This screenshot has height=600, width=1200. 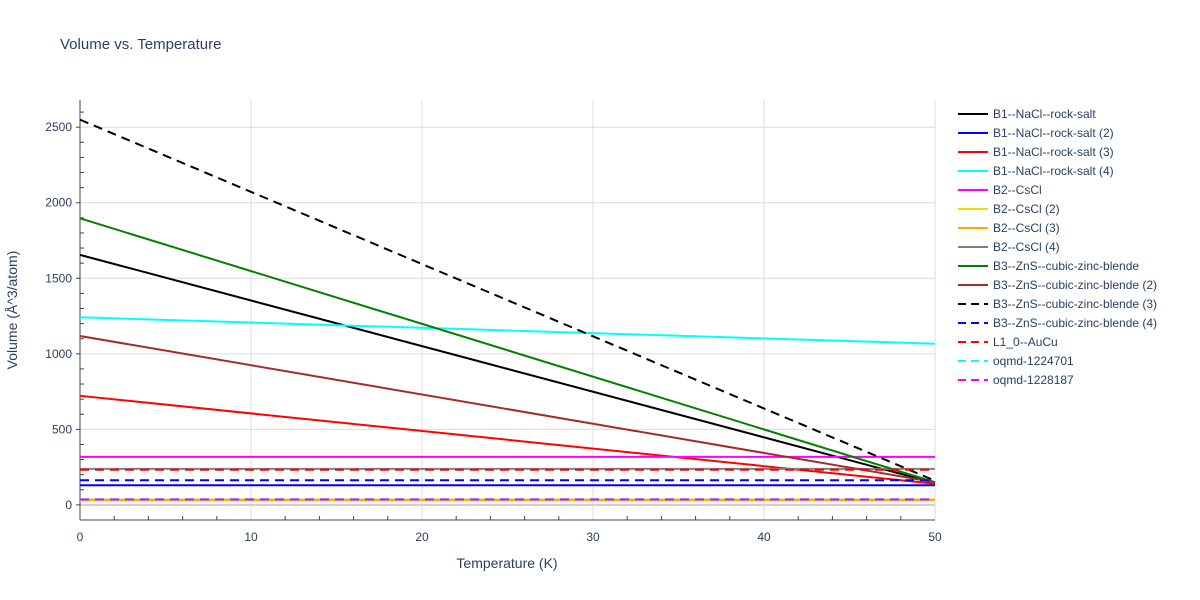 I want to click on y-tick-label: 2000, so click(x=58, y=203).